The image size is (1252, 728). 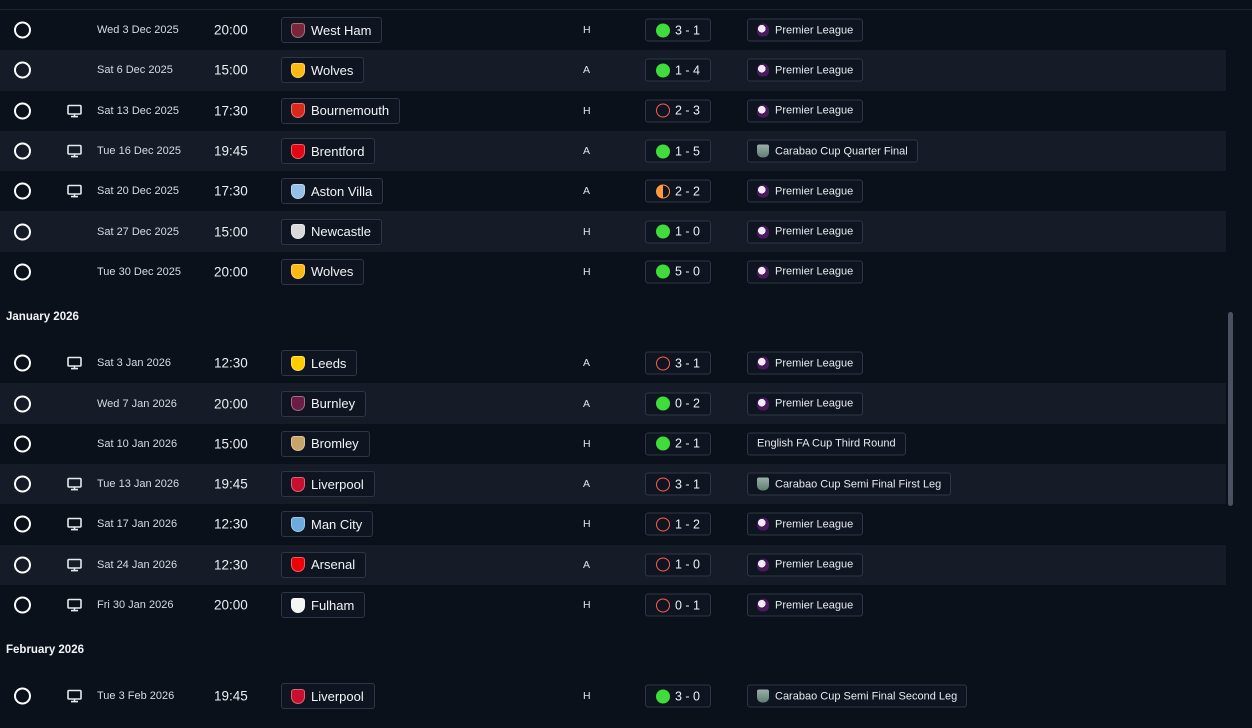 I want to click on opponent-team-link: Arsenal, so click(x=324, y=564).